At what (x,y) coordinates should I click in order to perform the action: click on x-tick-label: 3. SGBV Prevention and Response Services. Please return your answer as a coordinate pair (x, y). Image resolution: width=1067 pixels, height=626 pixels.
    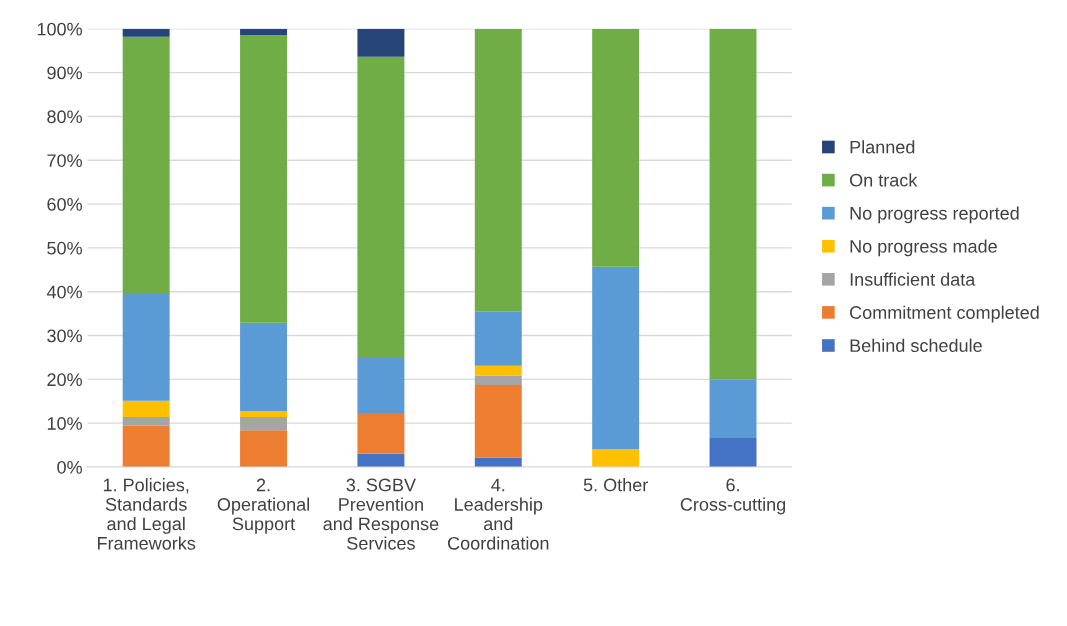
    Looking at the image, I should click on (381, 514).